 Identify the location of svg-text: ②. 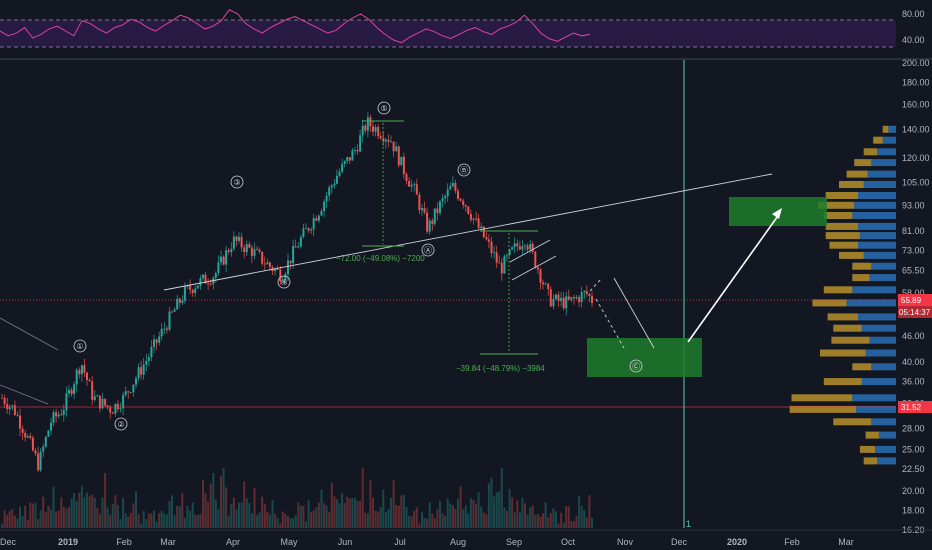
(120, 424).